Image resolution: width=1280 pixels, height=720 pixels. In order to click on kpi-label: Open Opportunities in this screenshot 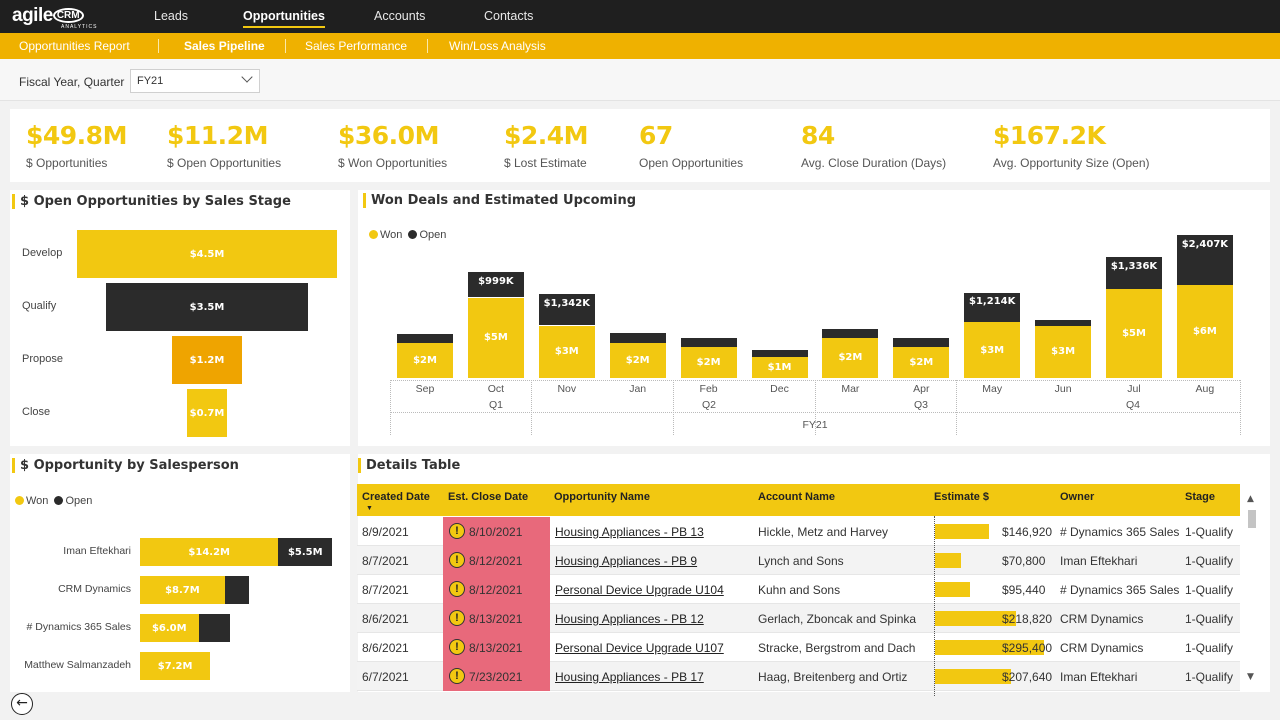, I will do `click(691, 163)`.